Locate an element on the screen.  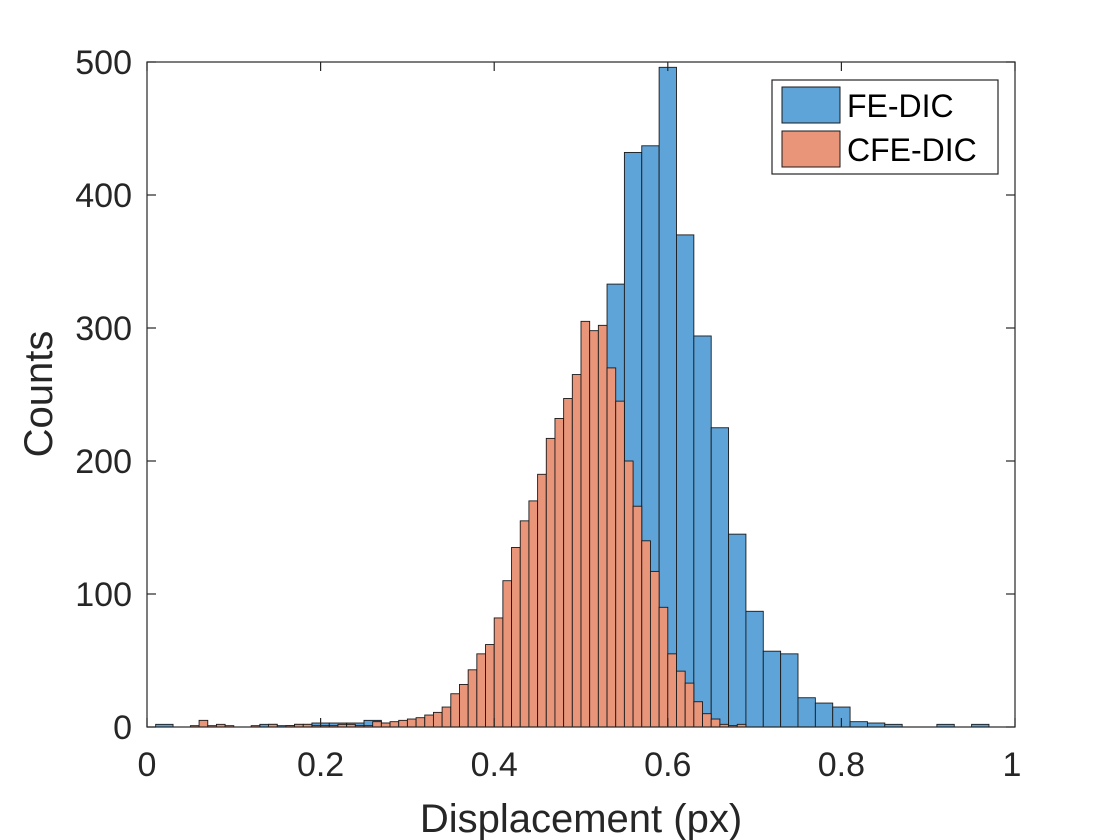
x-tick-label: 0 is located at coordinates (147, 765).